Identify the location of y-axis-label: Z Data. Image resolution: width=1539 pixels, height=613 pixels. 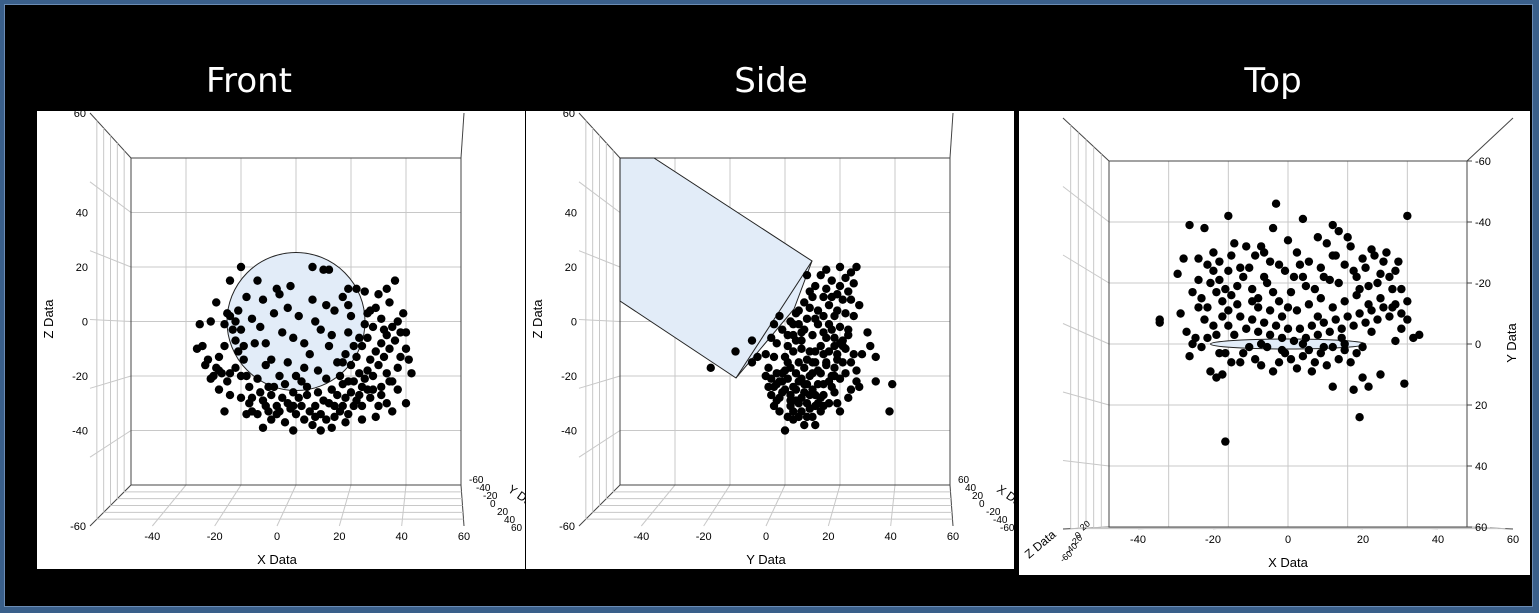
(48, 319).